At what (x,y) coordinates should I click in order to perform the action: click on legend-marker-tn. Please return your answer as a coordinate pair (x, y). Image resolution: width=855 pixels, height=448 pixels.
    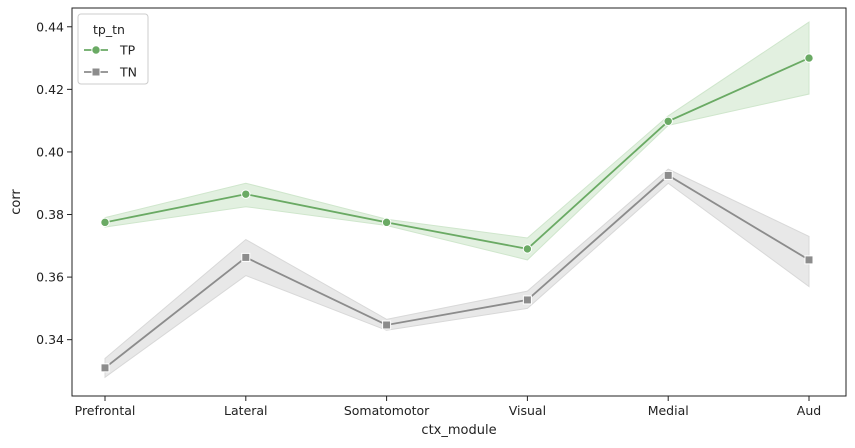
    Looking at the image, I should click on (96, 72).